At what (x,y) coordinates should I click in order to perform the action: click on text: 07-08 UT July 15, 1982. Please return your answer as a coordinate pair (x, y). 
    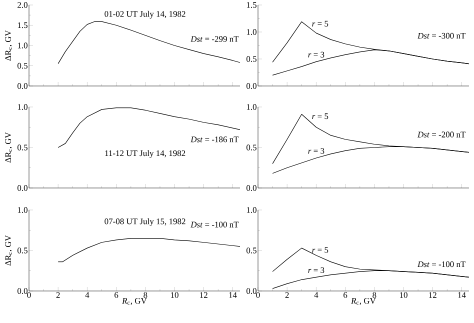
    Looking at the image, I should click on (145, 222).